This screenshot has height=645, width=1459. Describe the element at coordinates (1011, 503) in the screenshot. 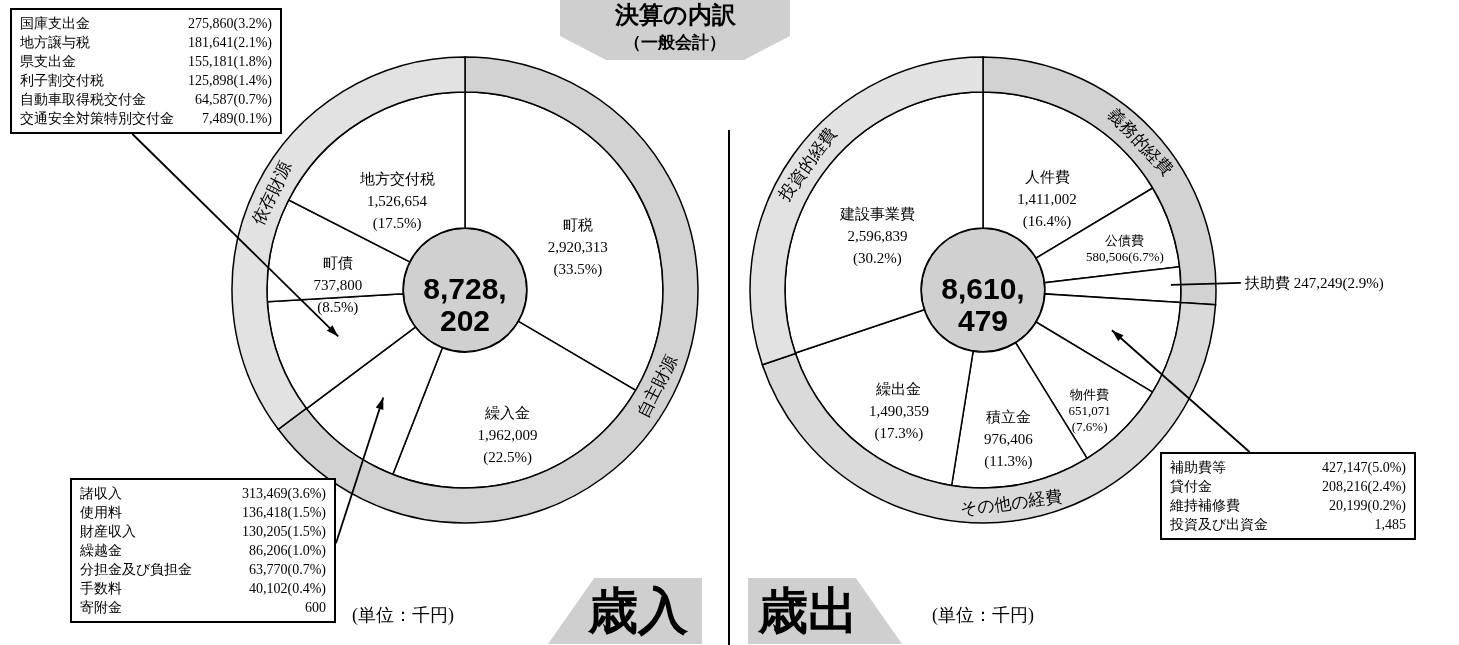

I see `slice-label: その他の経費` at that location.